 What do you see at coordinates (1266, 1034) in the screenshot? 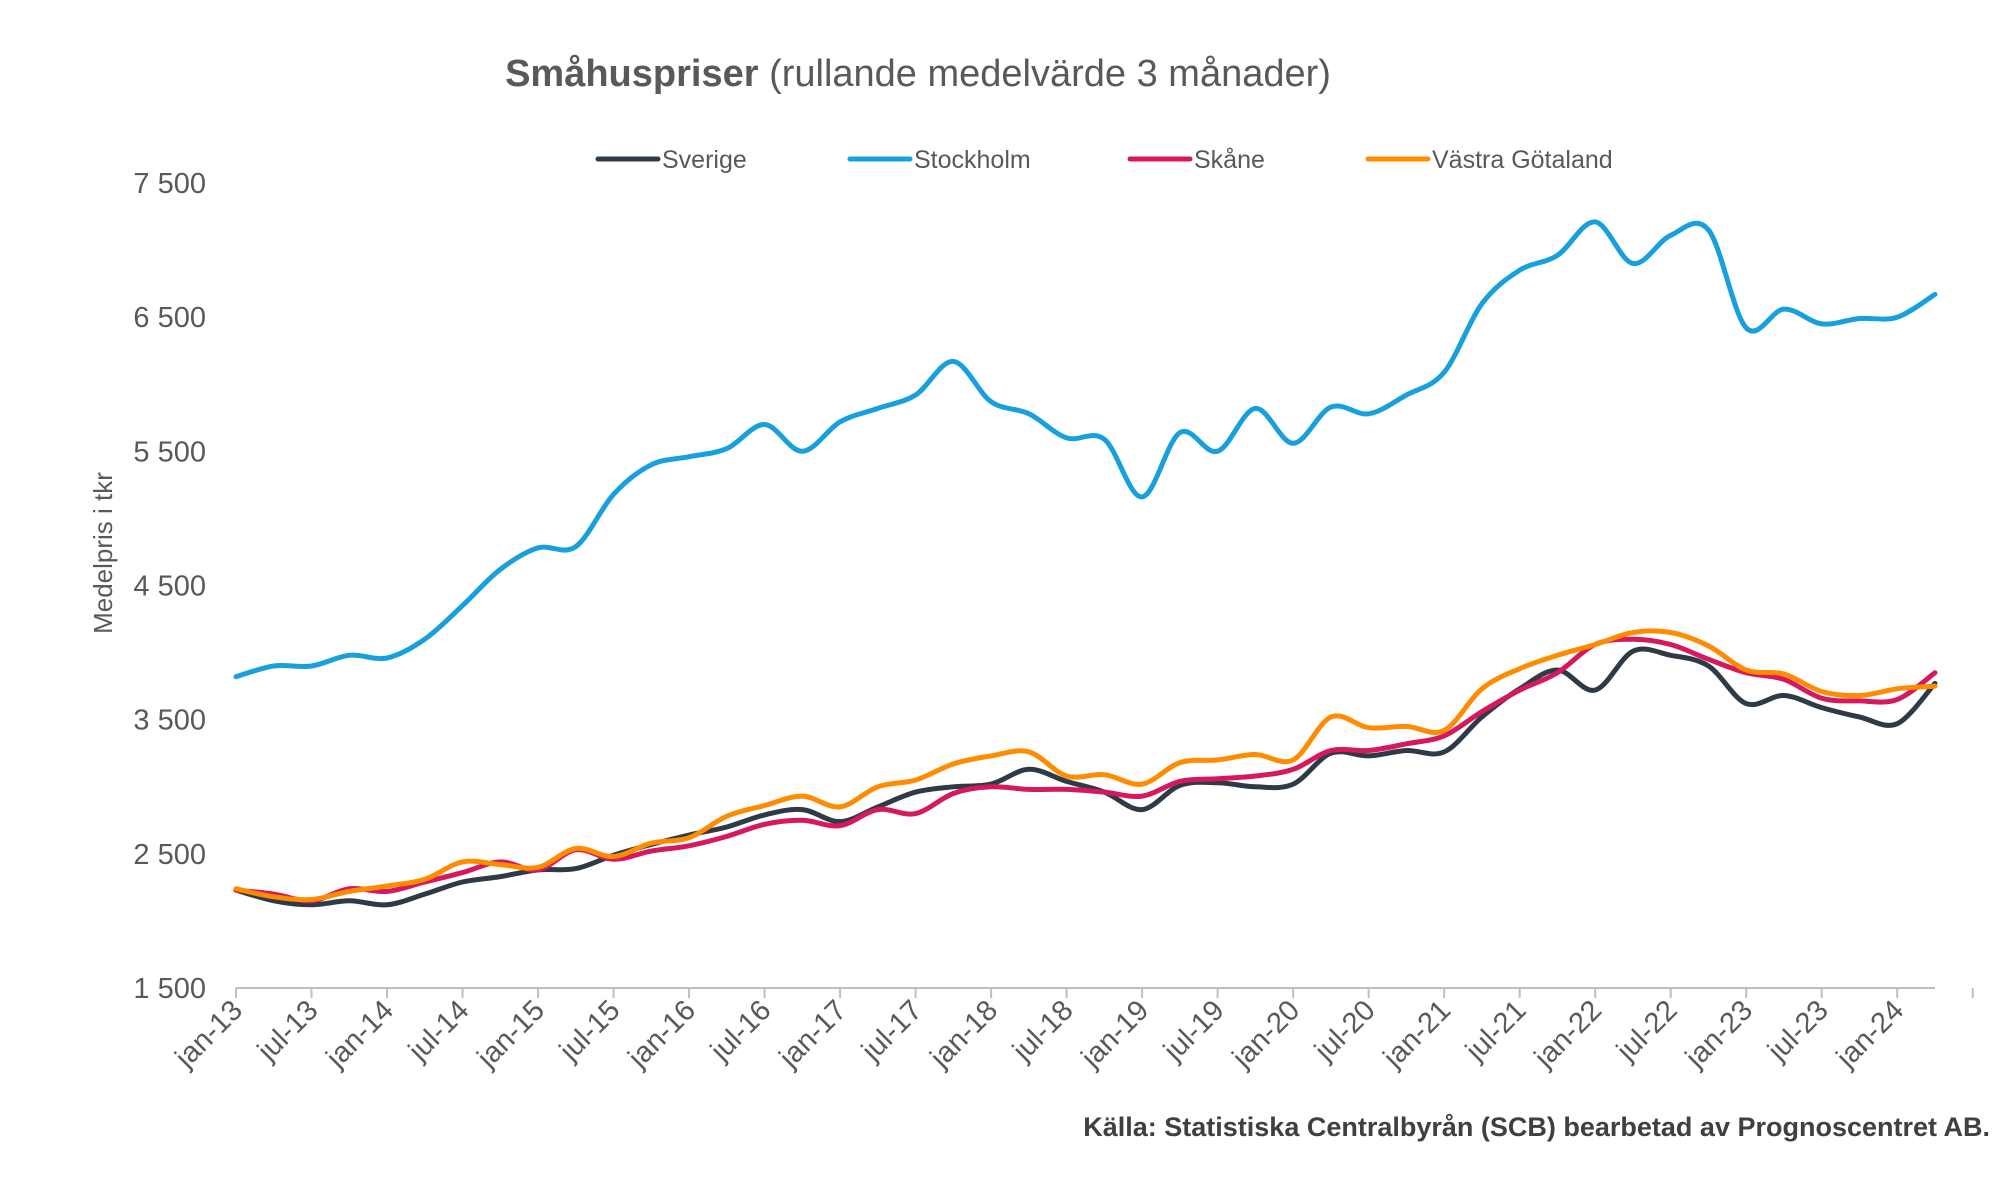
I see `x-tick-label: jan-20` at bounding box center [1266, 1034].